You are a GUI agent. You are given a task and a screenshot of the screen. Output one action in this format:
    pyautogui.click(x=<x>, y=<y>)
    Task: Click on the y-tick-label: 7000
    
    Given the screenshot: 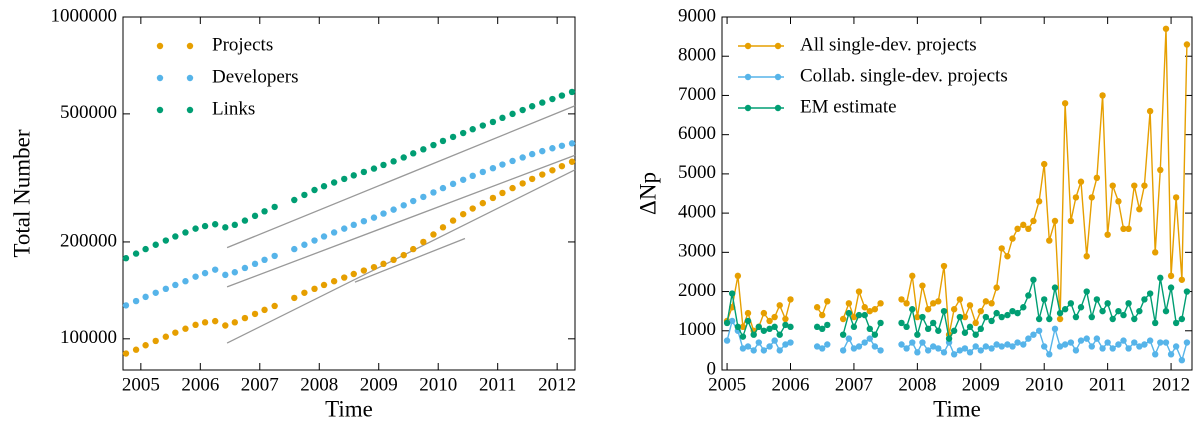 What is the action you would take?
    pyautogui.click(x=697, y=94)
    